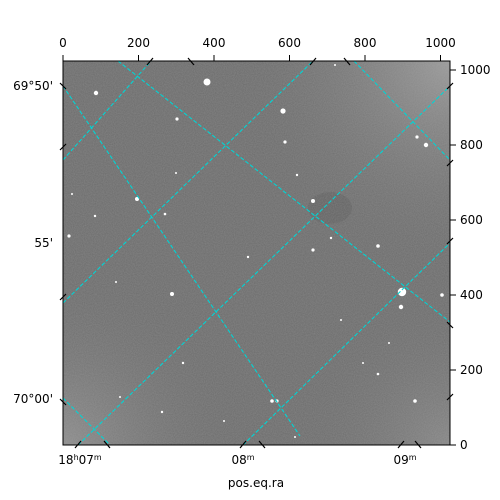 This screenshot has height=500, width=500. Describe the element at coordinates (471, 370) in the screenshot. I see `right-tick-label: 200` at that location.